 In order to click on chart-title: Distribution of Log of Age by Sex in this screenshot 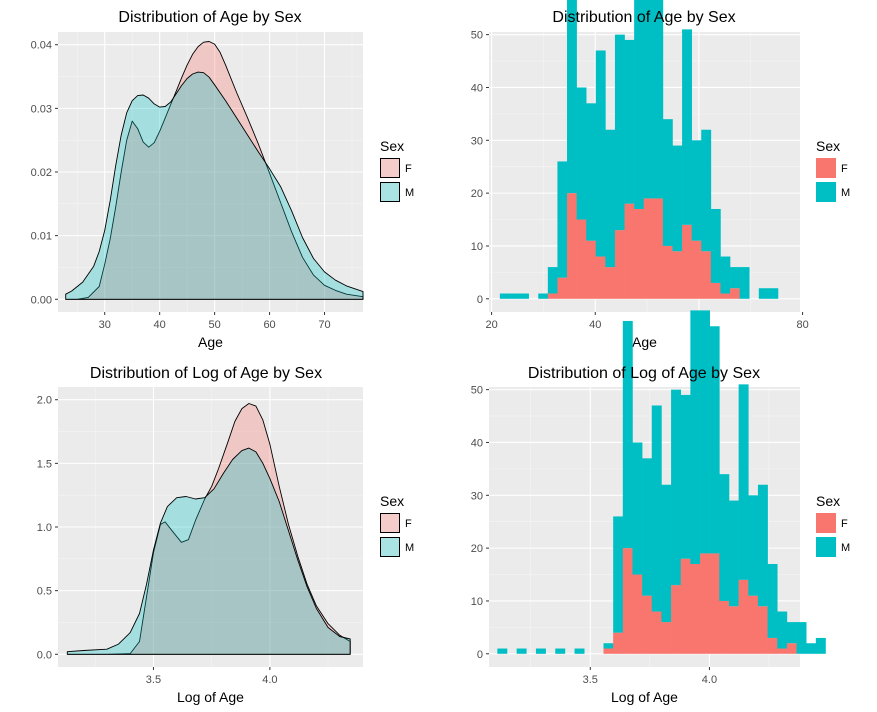, I will do `click(644, 373)`.